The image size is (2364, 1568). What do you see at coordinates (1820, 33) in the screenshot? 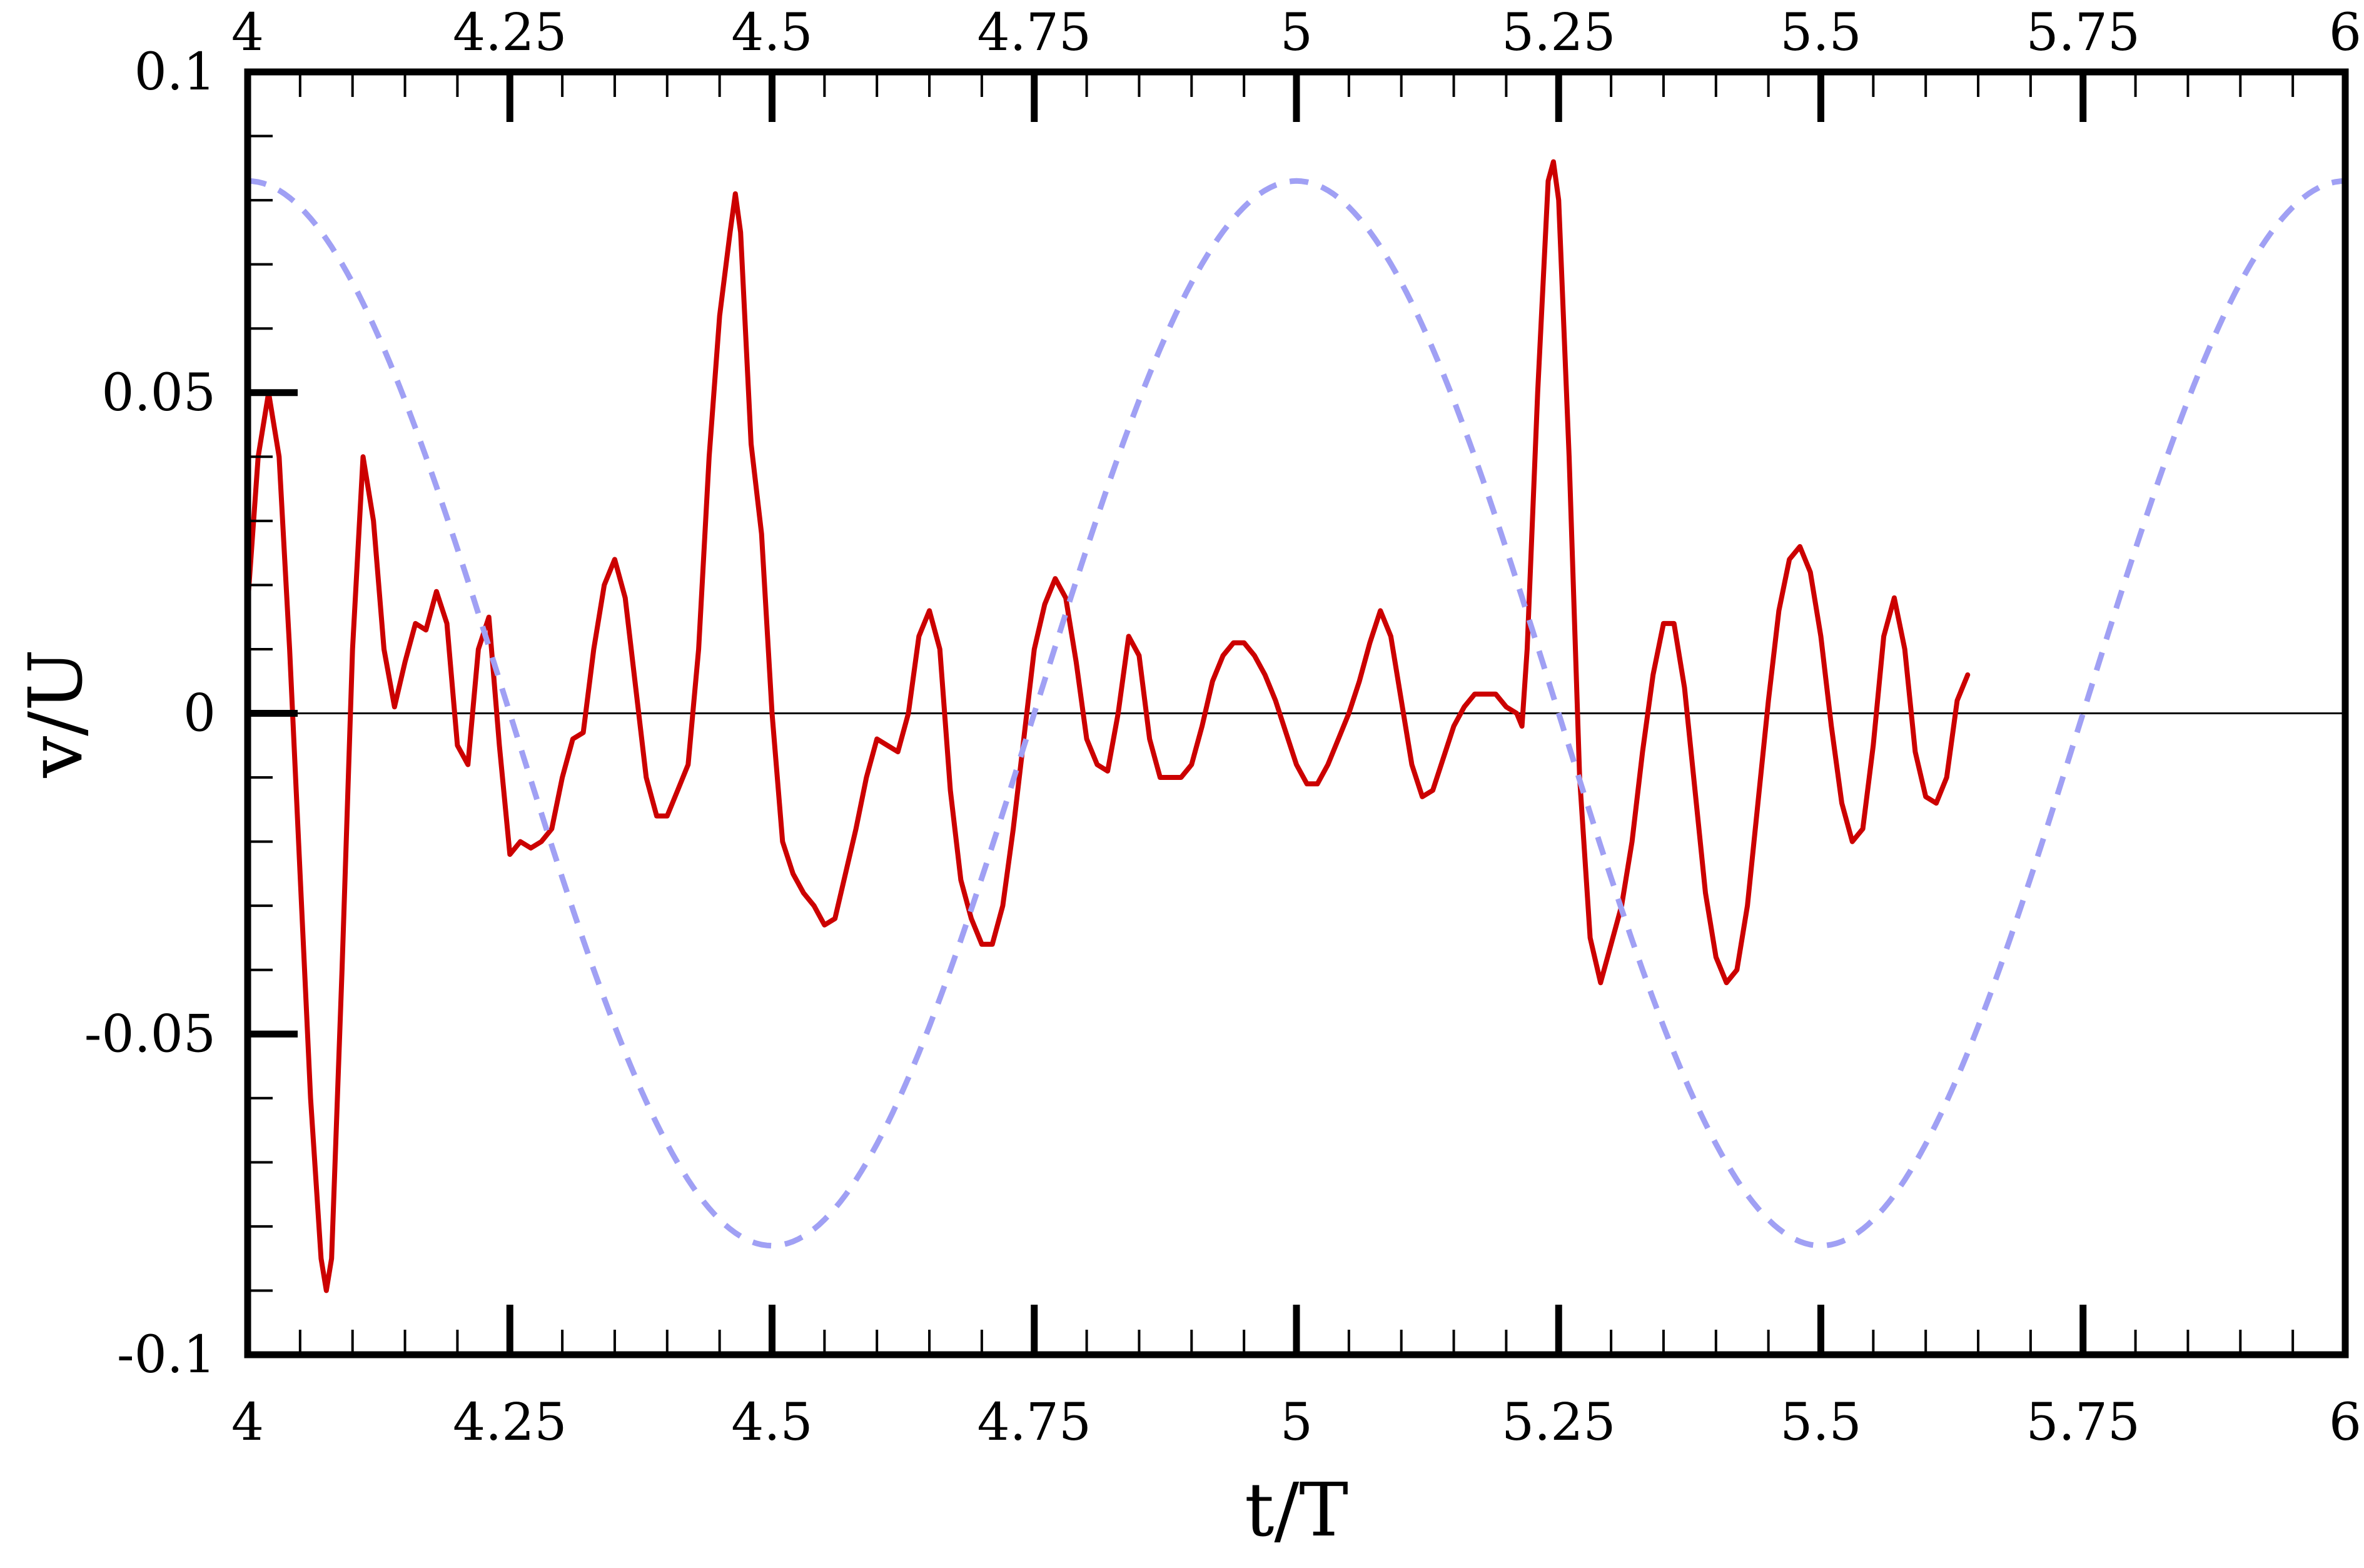
I see `x-tick-label-top: 5.5` at bounding box center [1820, 33].